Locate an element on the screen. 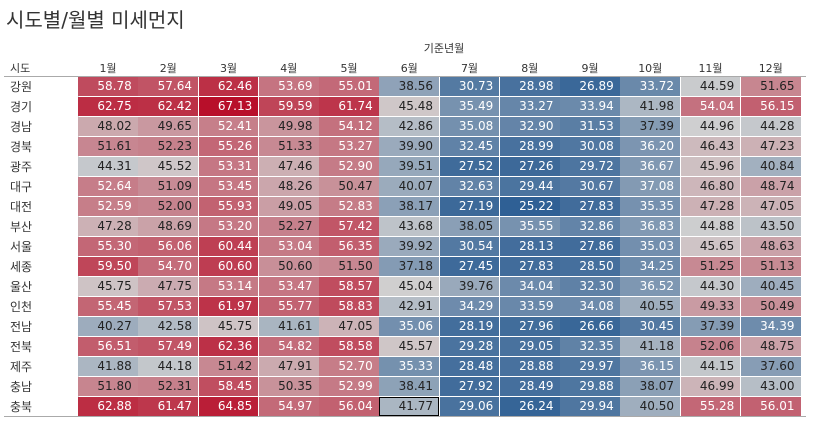 The image size is (814, 425). heatmap-cell: 34.25 is located at coordinates (650, 266).